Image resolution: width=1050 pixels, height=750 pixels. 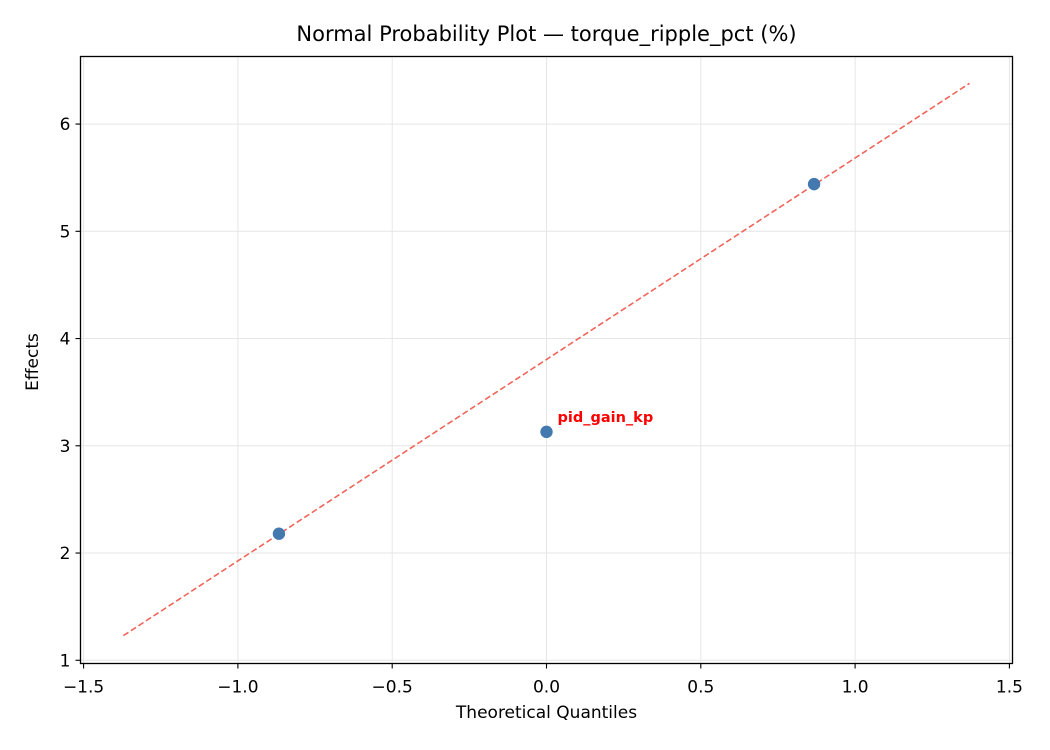 What do you see at coordinates (65, 125) in the screenshot?
I see `y-tick-label: 6` at bounding box center [65, 125].